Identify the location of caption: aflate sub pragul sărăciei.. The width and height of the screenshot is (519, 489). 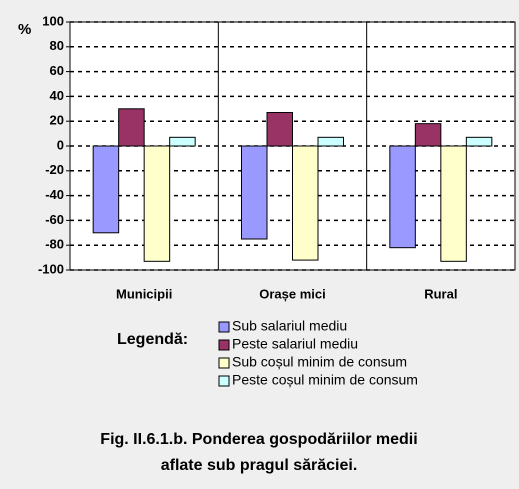
(259, 465).